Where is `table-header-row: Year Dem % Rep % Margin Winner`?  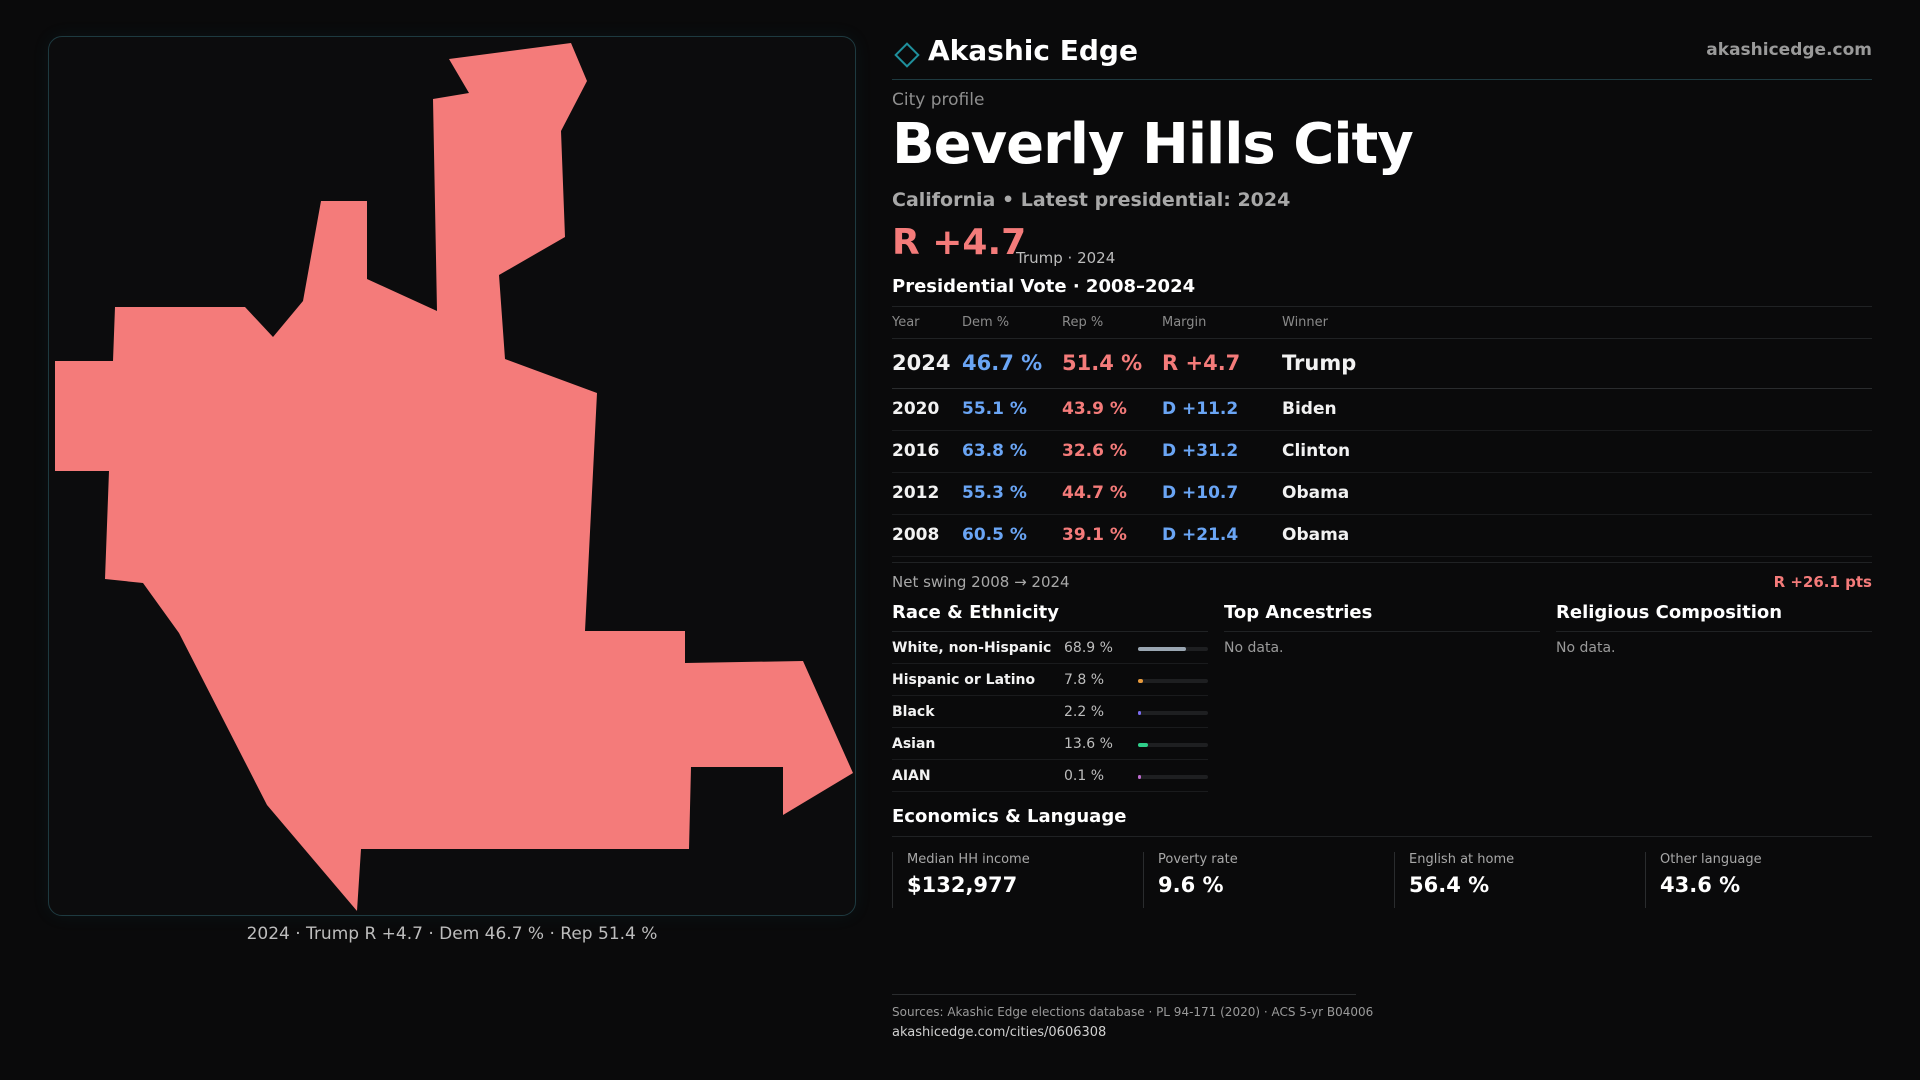
table-header-row: Year Dem % Rep % Margin Winner is located at coordinates (1382, 323).